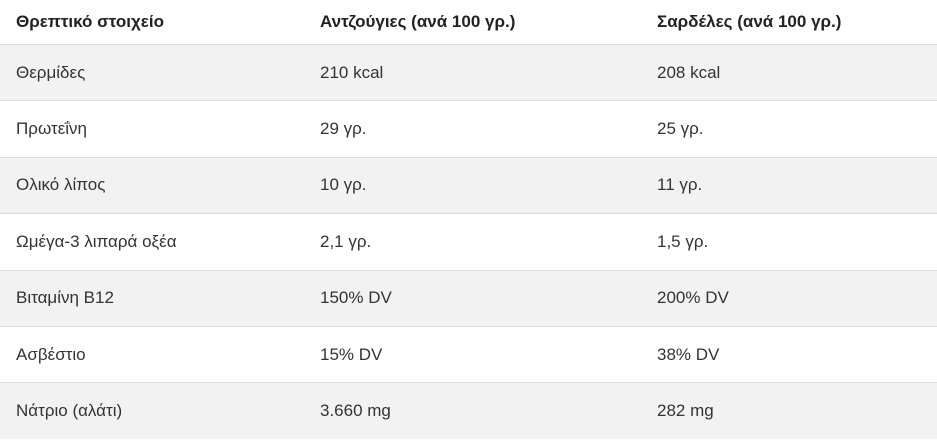  I want to click on nutrient-cell: Πρωτεΐνη, so click(152, 129).